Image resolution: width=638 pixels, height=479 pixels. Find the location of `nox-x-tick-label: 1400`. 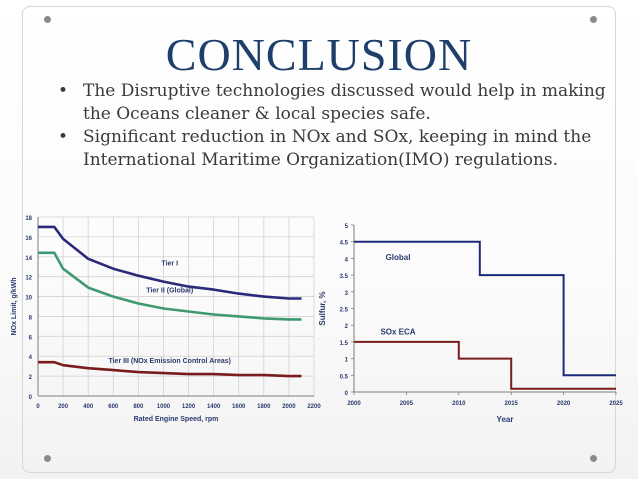

nox-x-tick-label: 1400 is located at coordinates (214, 407).